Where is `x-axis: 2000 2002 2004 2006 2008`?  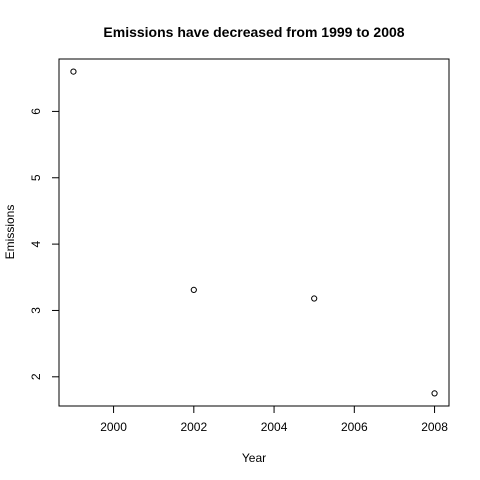
x-axis: 2000 2002 2004 2006 2008 is located at coordinates (274, 419).